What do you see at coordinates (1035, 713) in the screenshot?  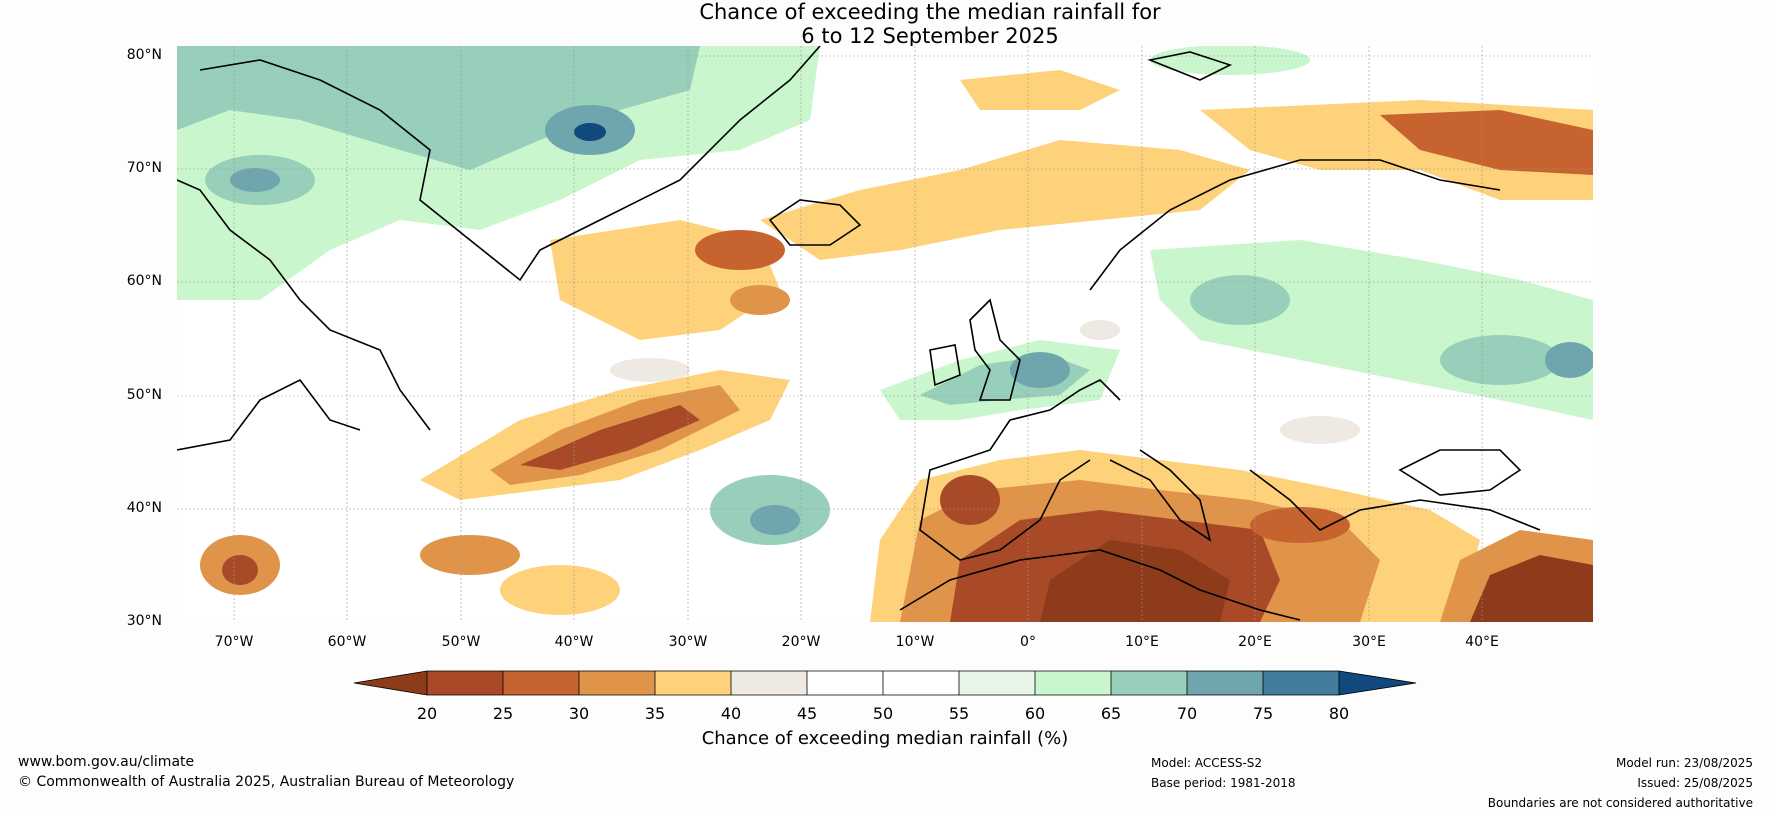 I see `colorbar-tick: 60` at bounding box center [1035, 713].